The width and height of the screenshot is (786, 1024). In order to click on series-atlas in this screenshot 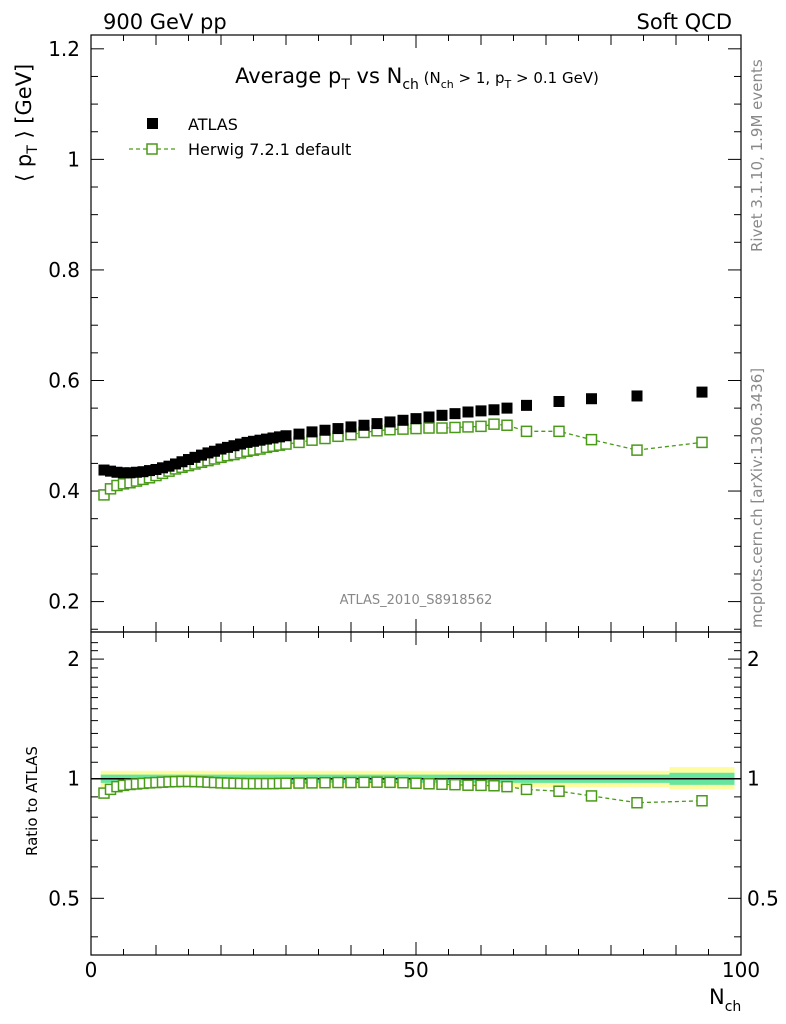, I will do `click(403, 432)`.